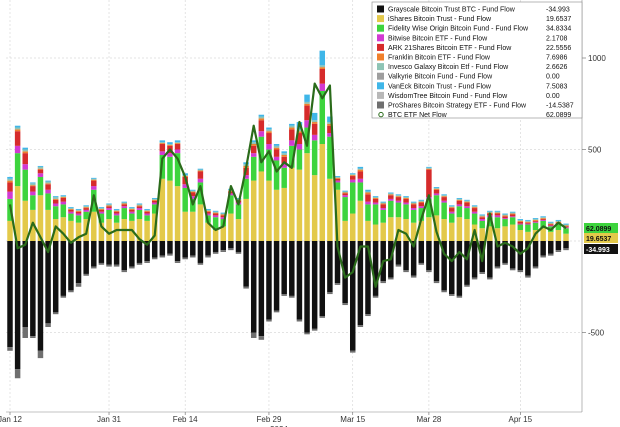  I want to click on value-tag-label: 19.6537, so click(598, 239).